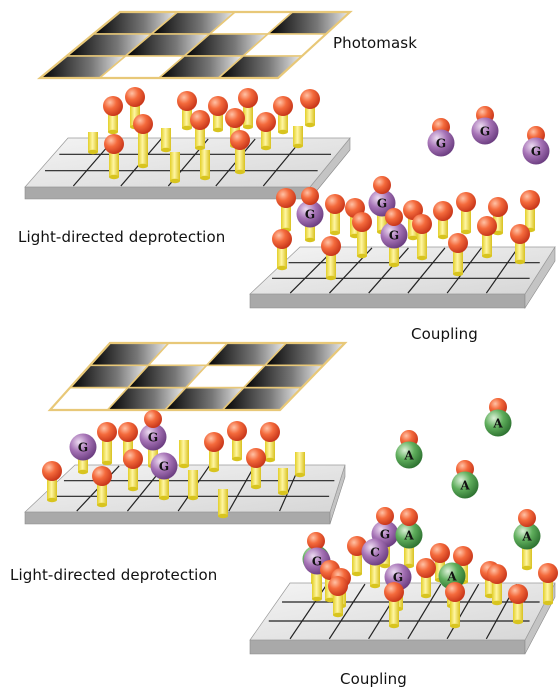  Describe the element at coordinates (102, 491) in the screenshot. I see `step3-molecule-16-linker` at that location.